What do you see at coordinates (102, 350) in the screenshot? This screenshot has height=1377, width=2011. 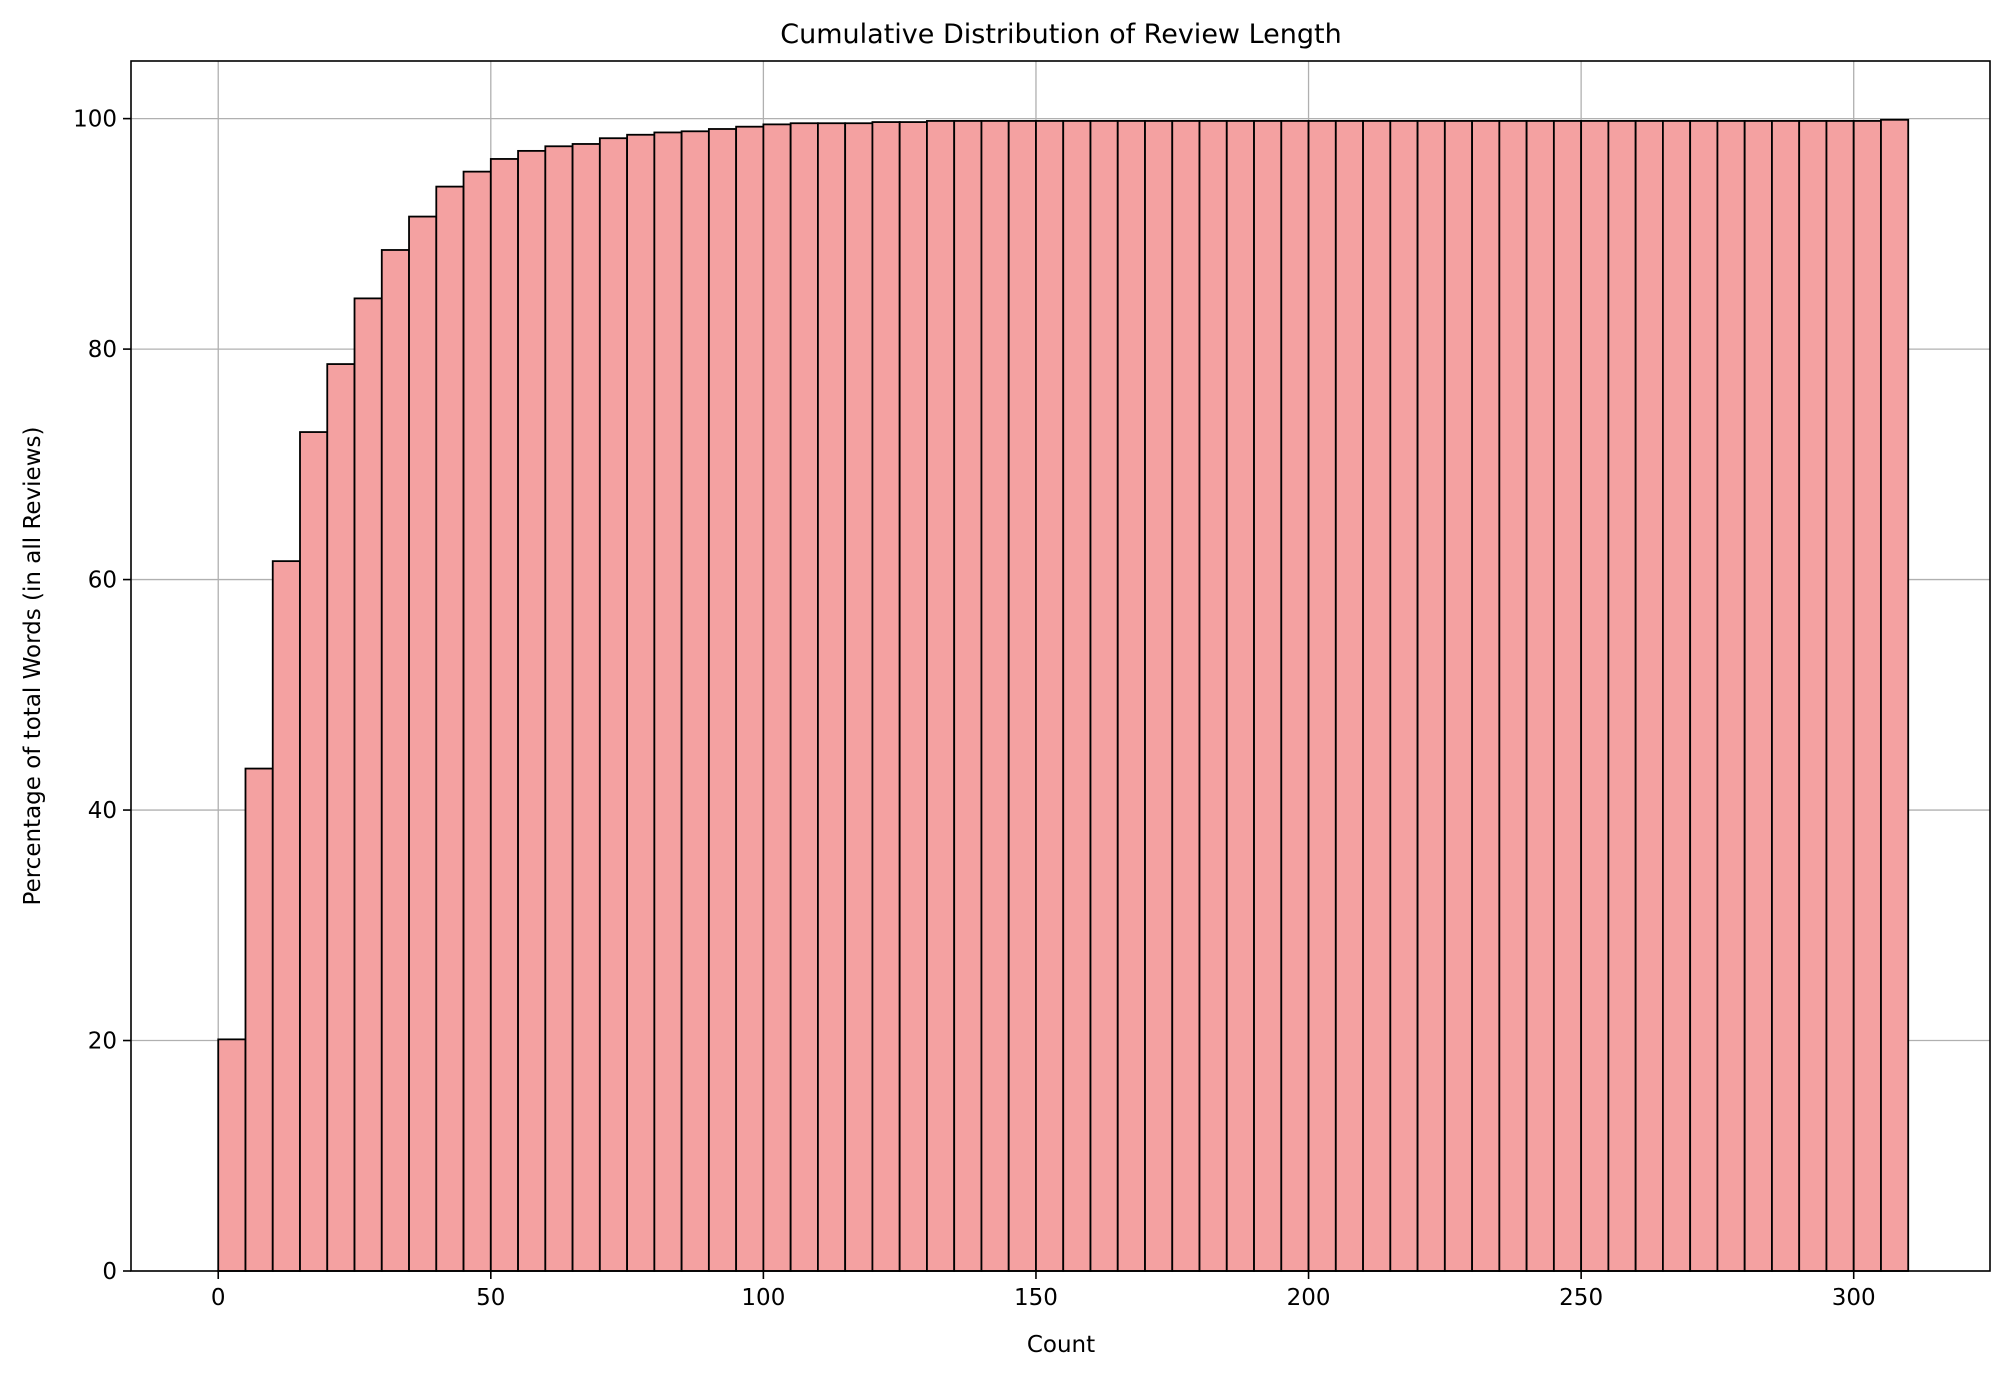 I see `y-tick-label: 80` at bounding box center [102, 350].